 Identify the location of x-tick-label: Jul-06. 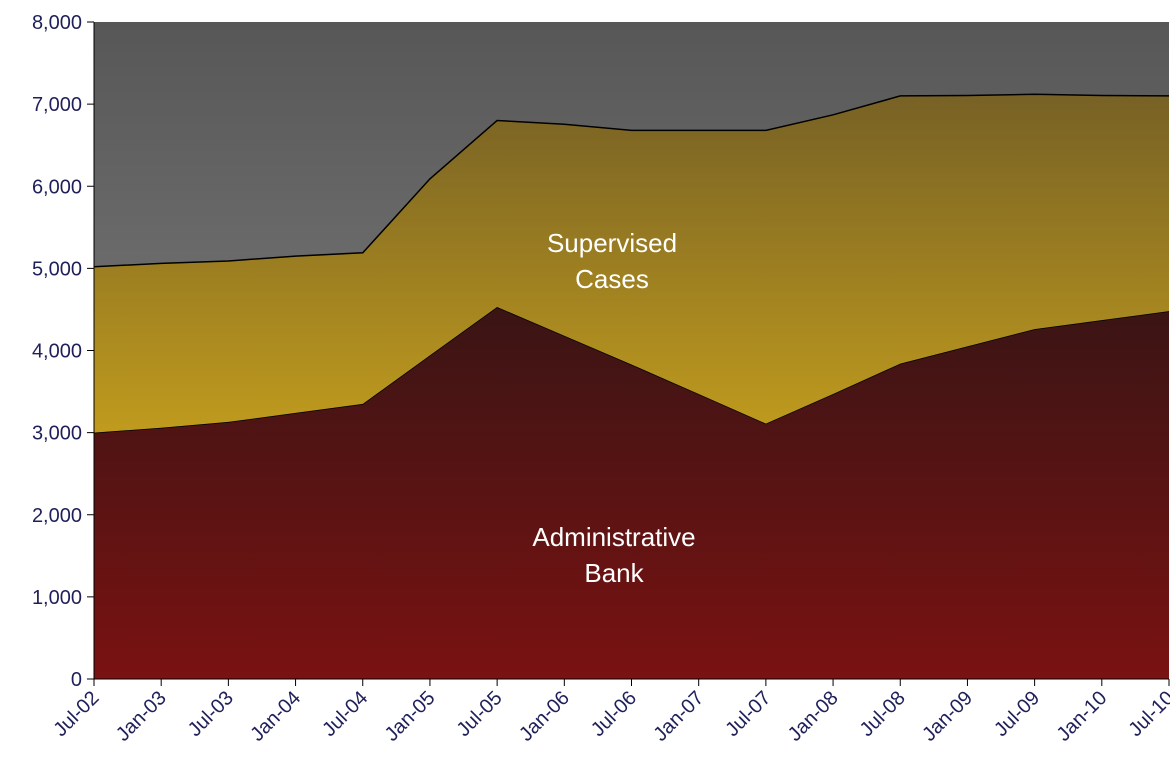
(614, 714).